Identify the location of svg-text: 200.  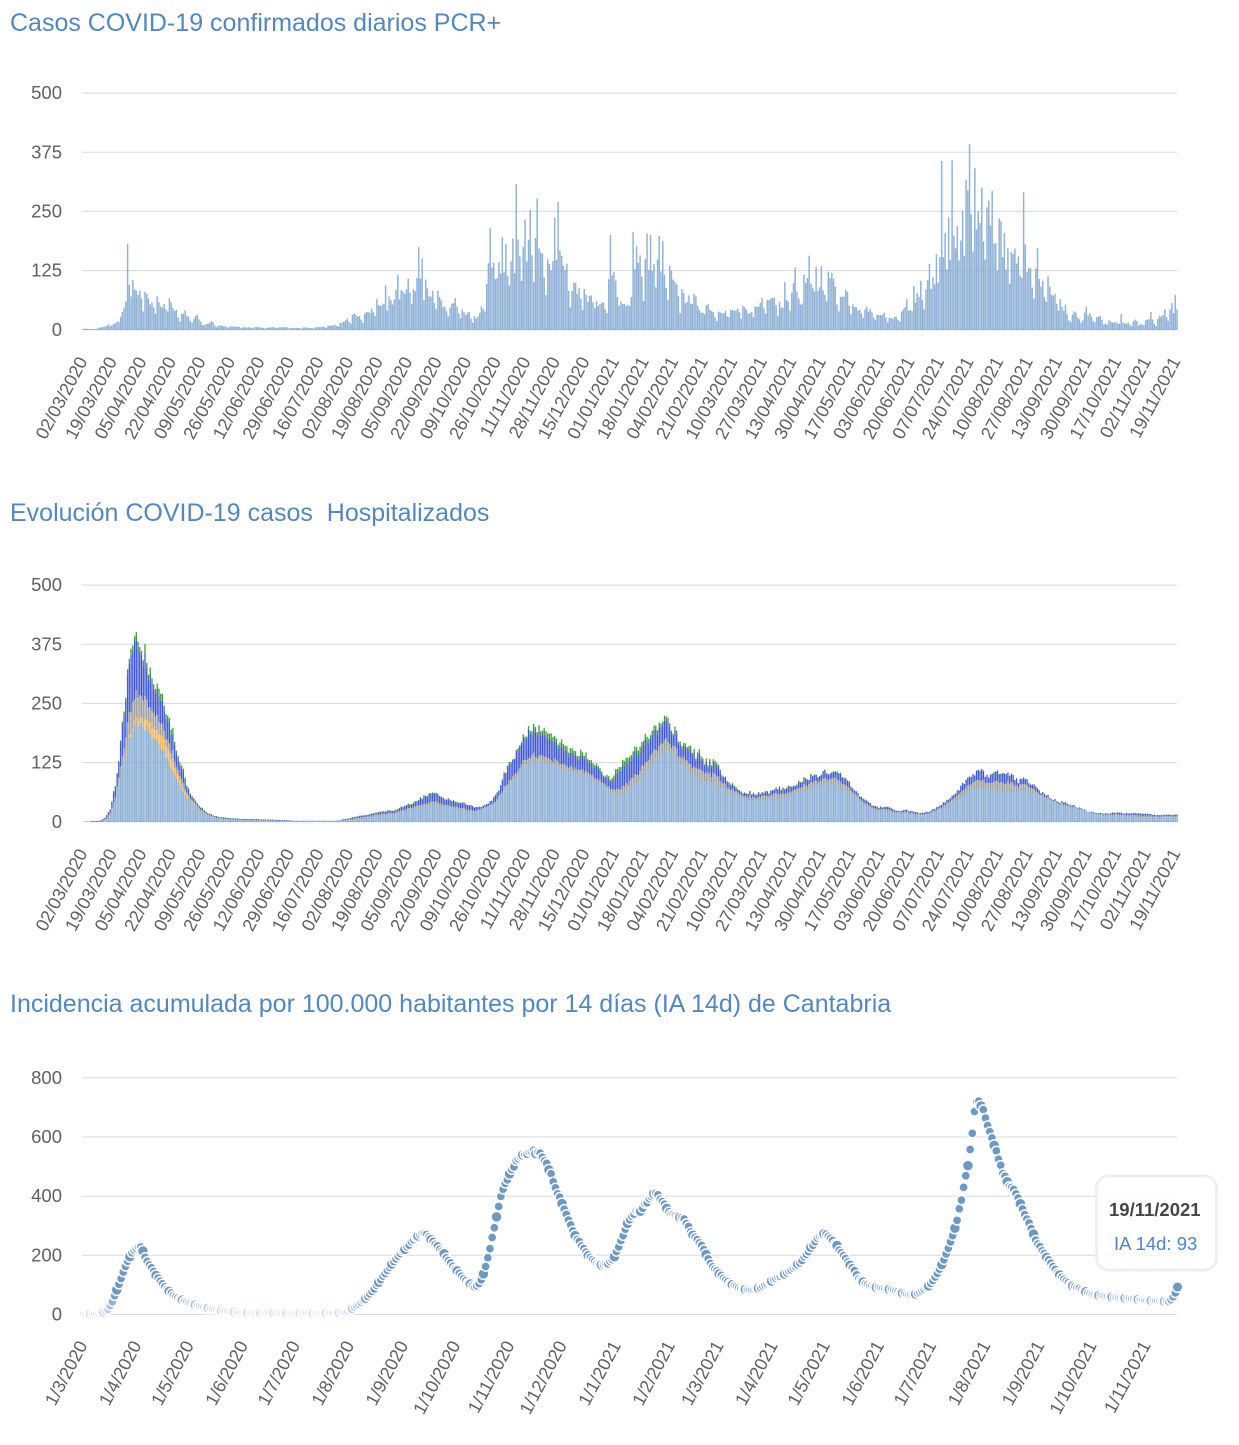
(46, 1254).